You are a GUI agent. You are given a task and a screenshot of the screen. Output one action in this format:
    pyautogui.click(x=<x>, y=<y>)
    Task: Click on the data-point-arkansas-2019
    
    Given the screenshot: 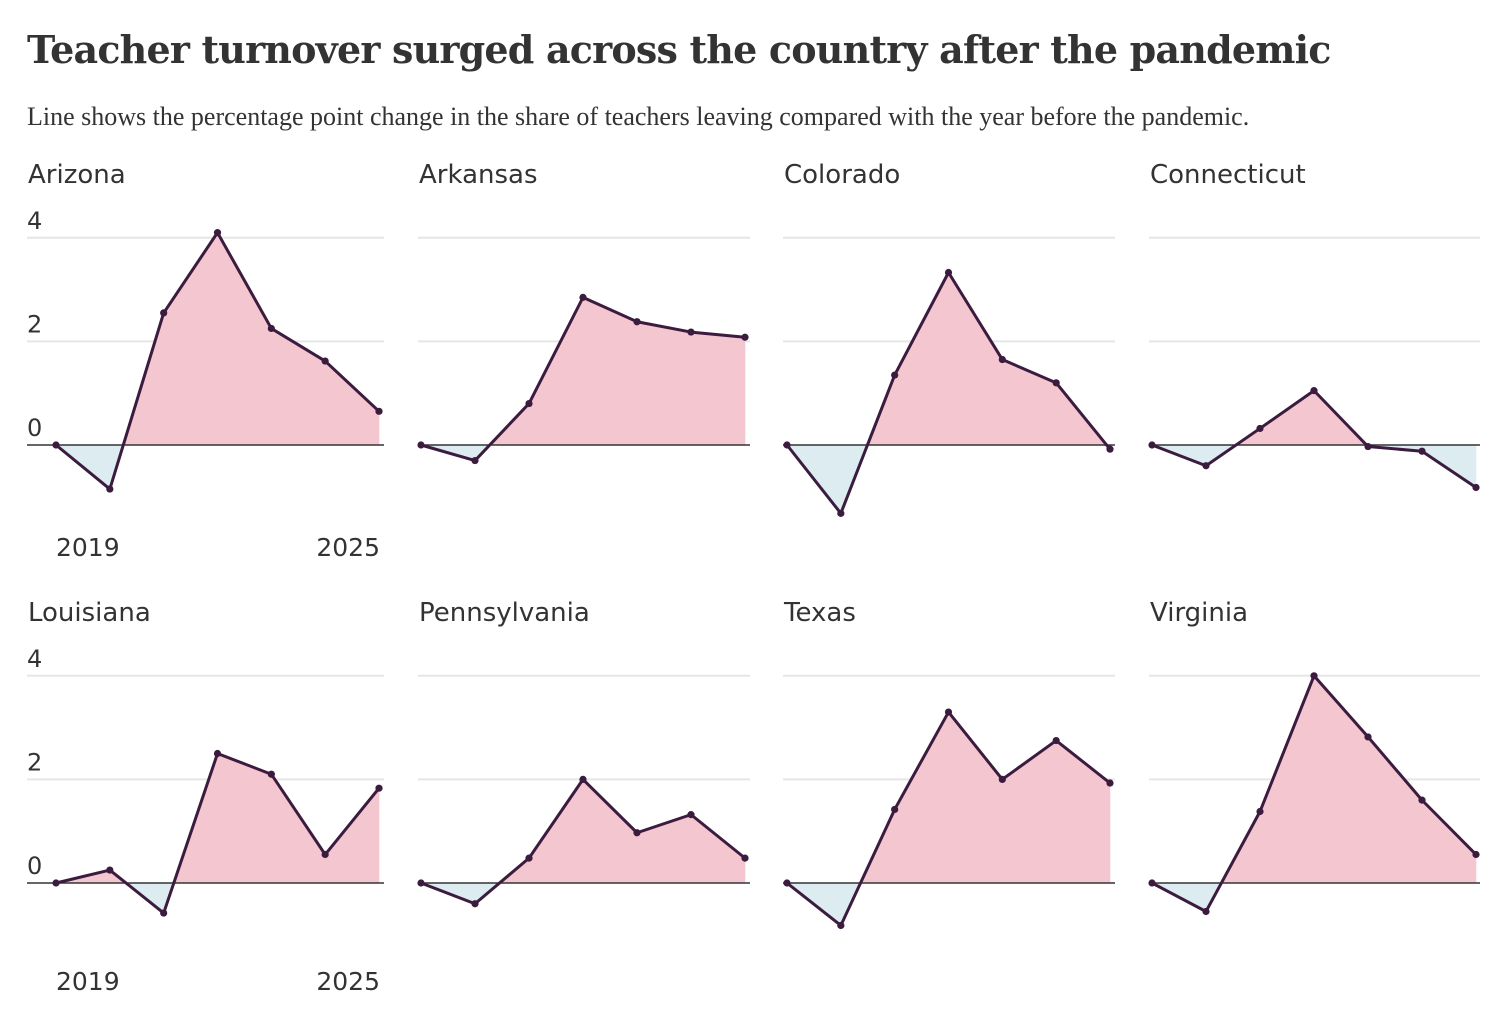 What is the action you would take?
    pyautogui.click(x=421, y=445)
    